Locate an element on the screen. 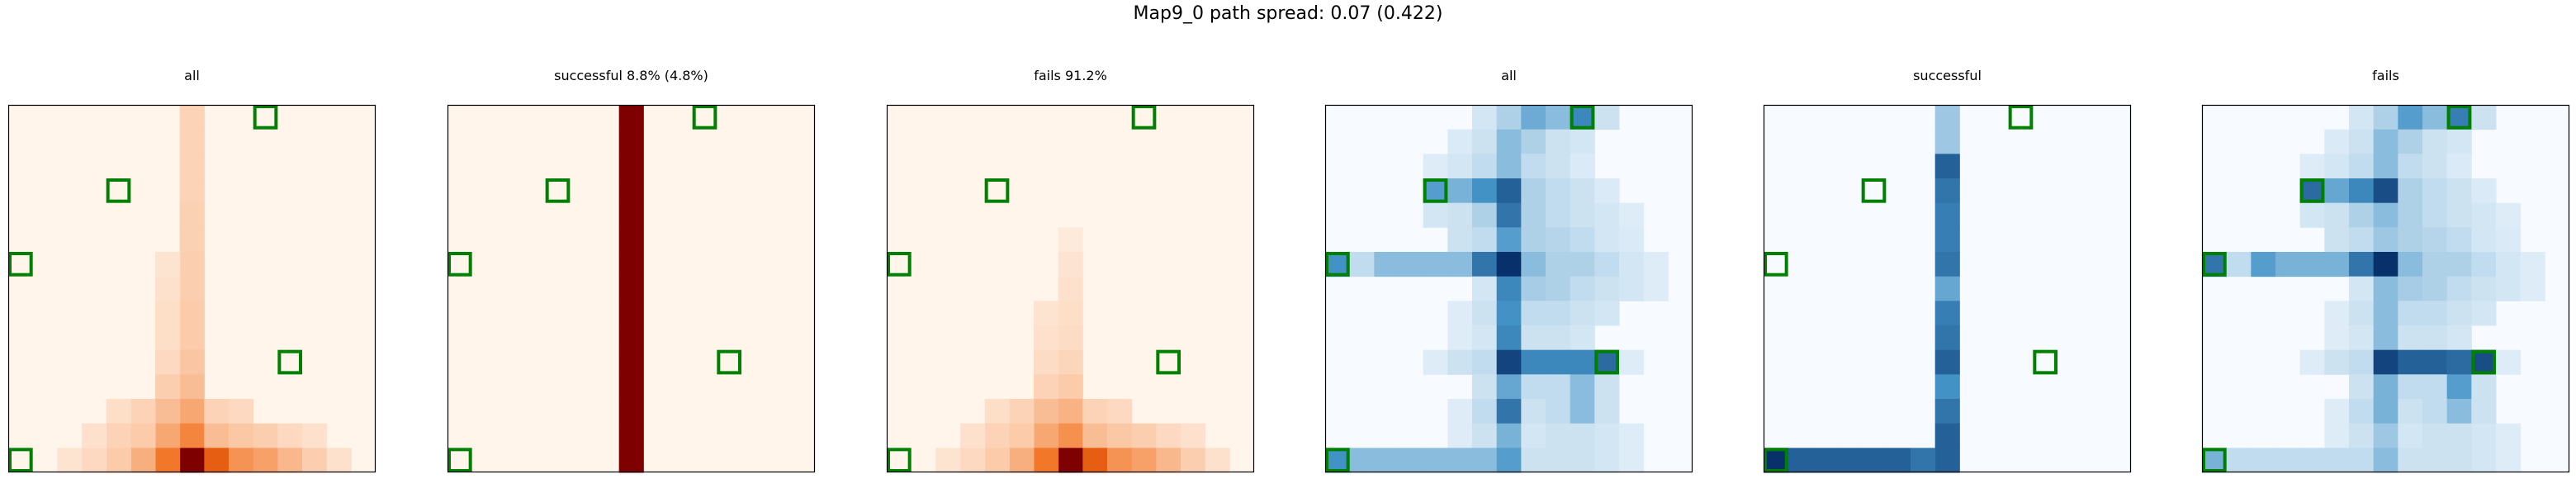 This screenshot has height=479, width=2576. axes-frame is located at coordinates (191, 288).